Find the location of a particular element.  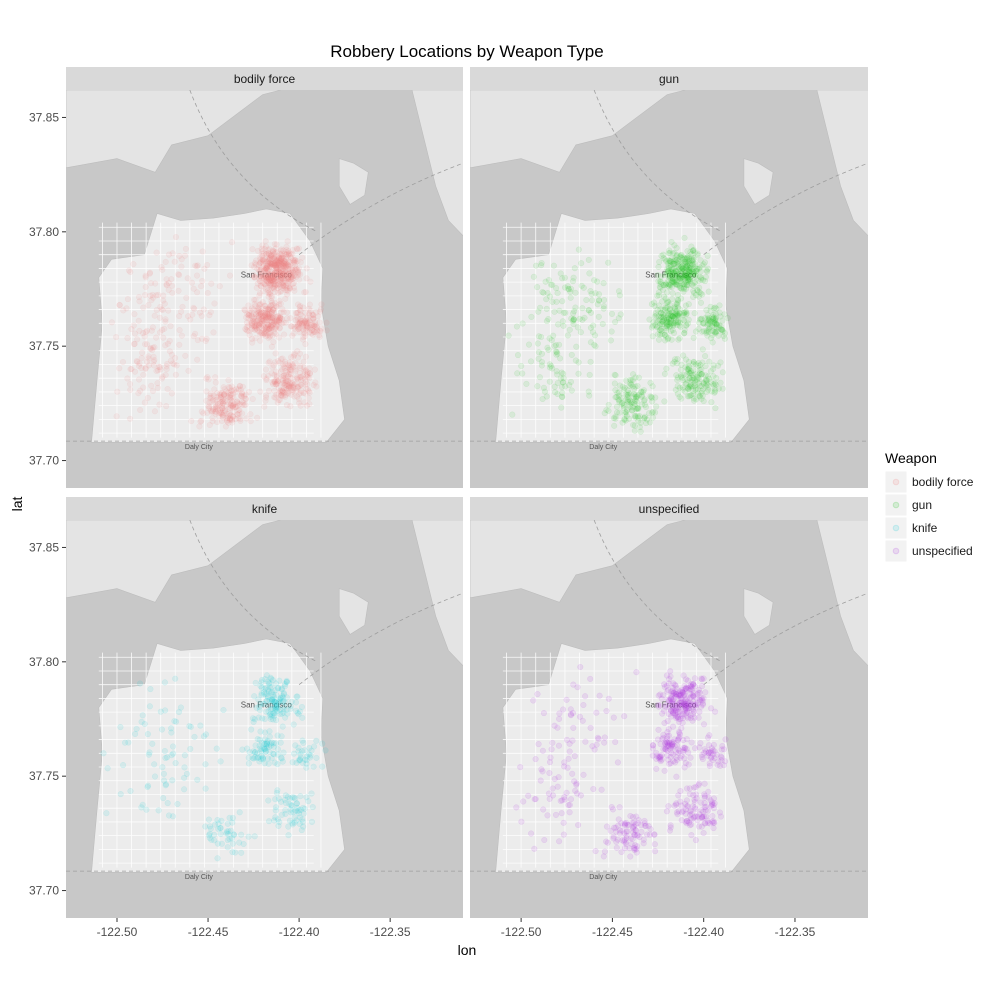

legend-title: Weapon is located at coordinates (911, 458).